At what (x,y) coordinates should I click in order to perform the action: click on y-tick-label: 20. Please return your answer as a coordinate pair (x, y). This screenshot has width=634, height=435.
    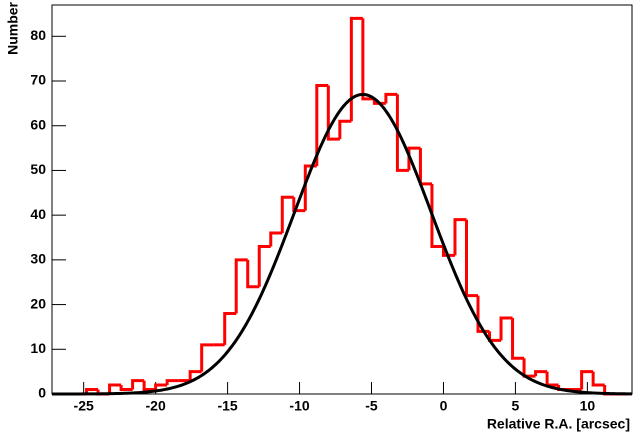
    Looking at the image, I should click on (38, 303).